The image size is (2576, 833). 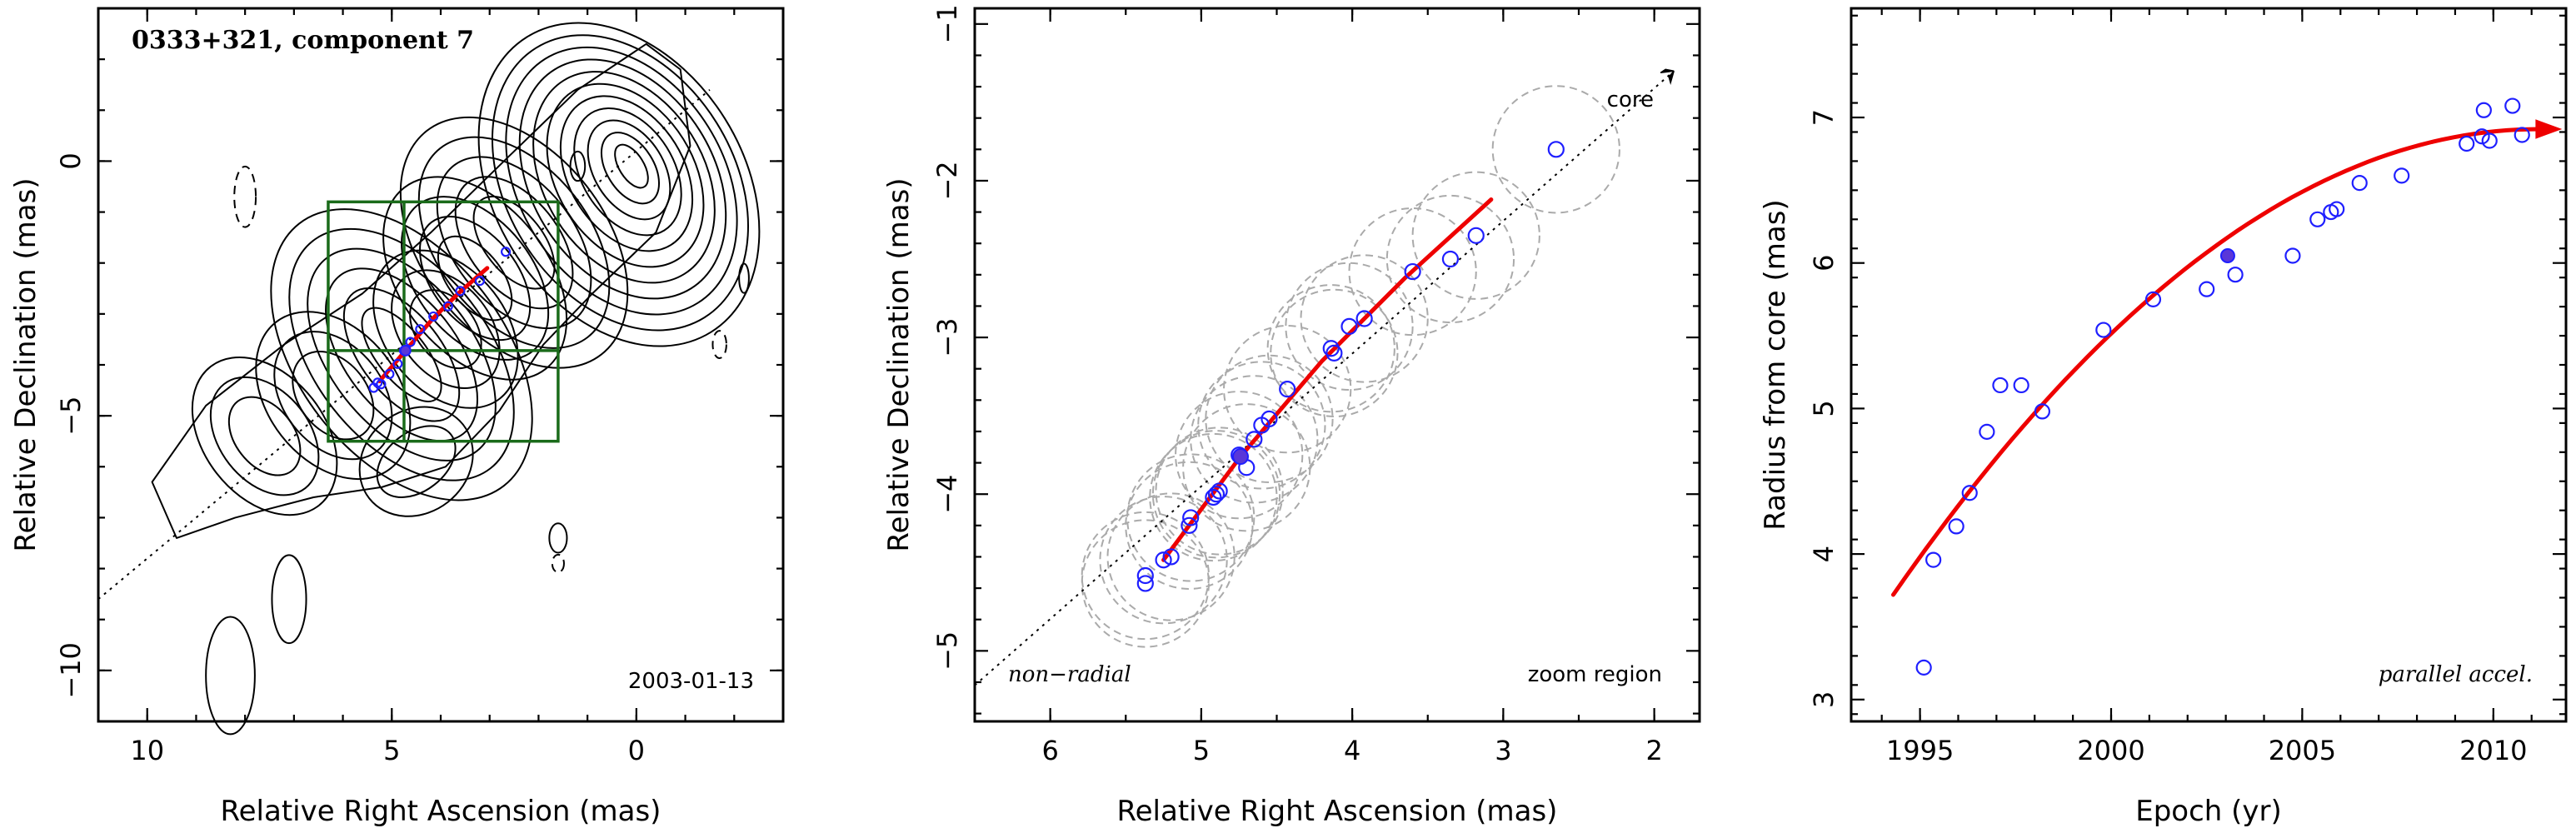 What do you see at coordinates (1240, 457) in the screenshot?
I see `highlight-point` at bounding box center [1240, 457].